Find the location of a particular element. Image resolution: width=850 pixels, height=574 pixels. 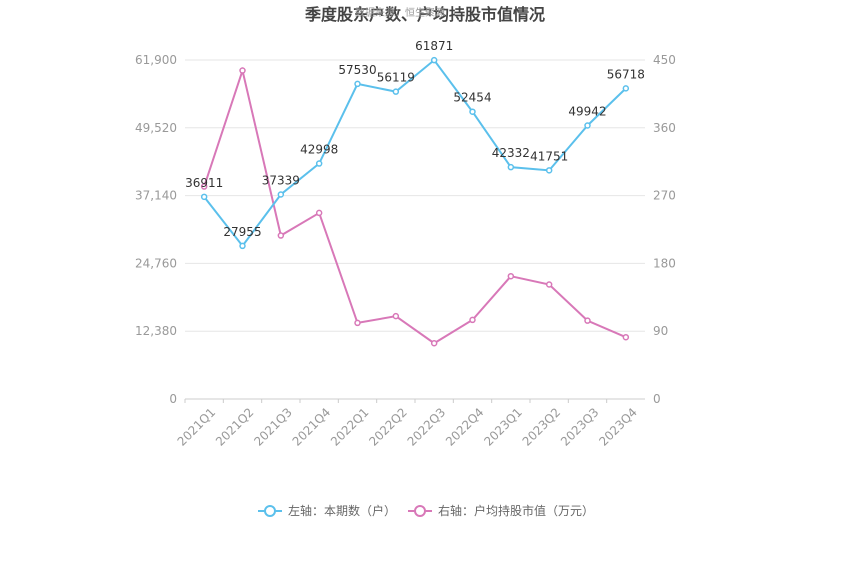

right-tick-label: 450 is located at coordinates (664, 60).